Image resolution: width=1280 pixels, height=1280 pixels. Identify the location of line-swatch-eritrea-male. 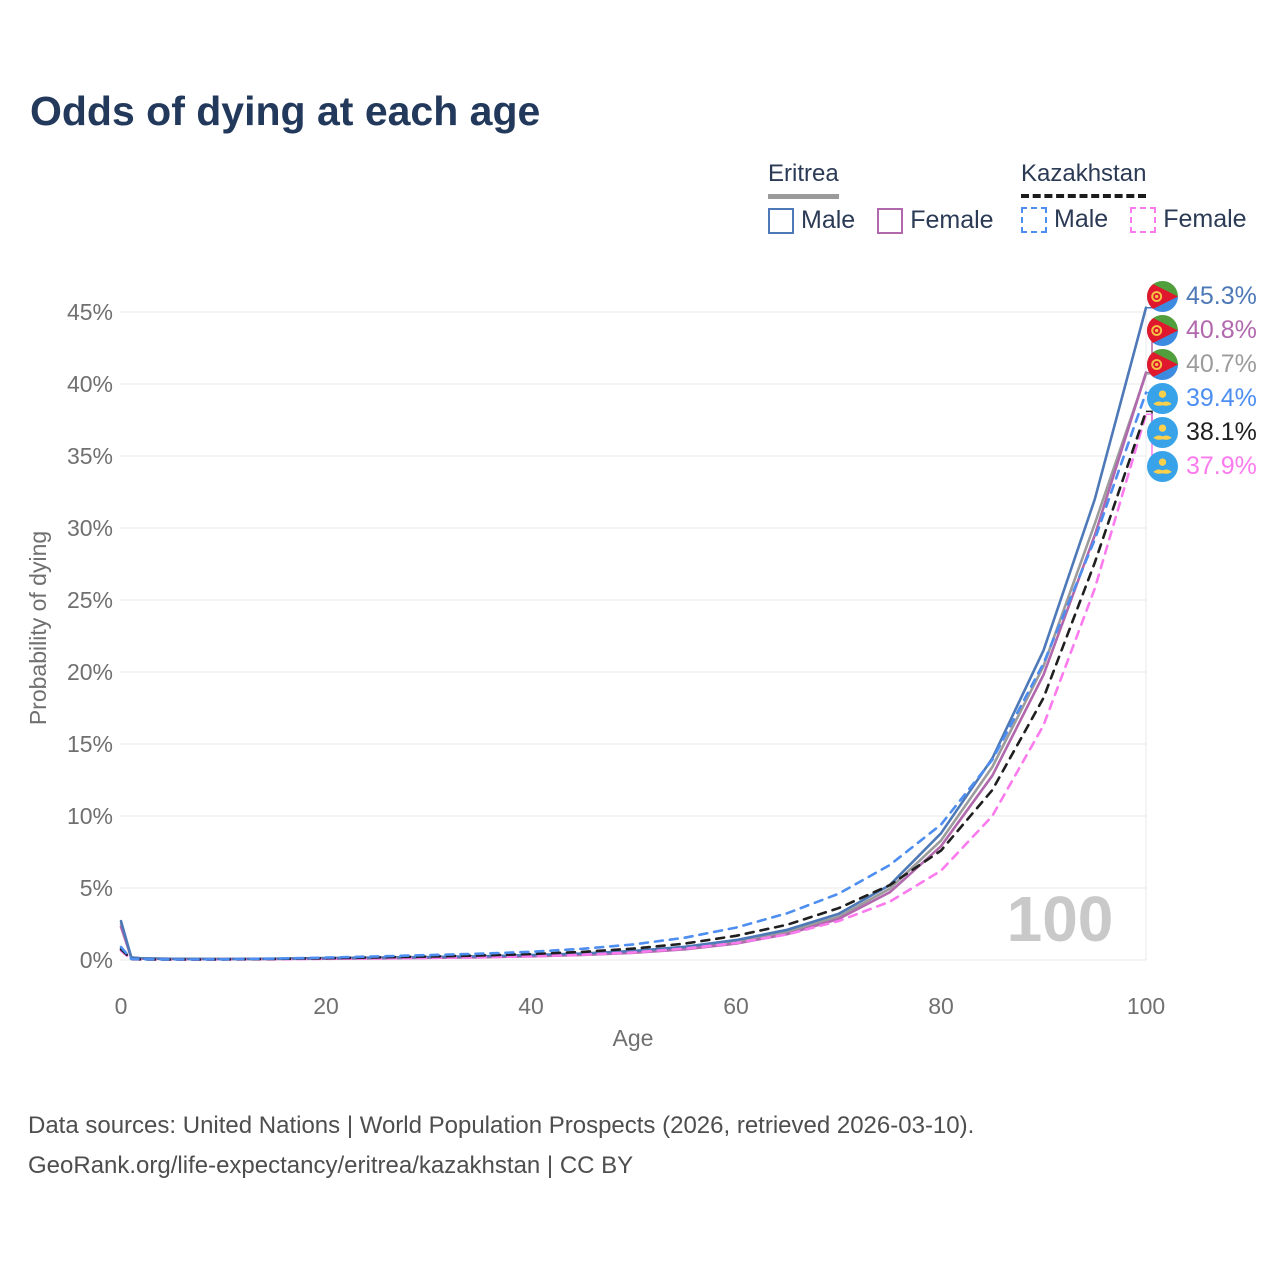
(781, 220).